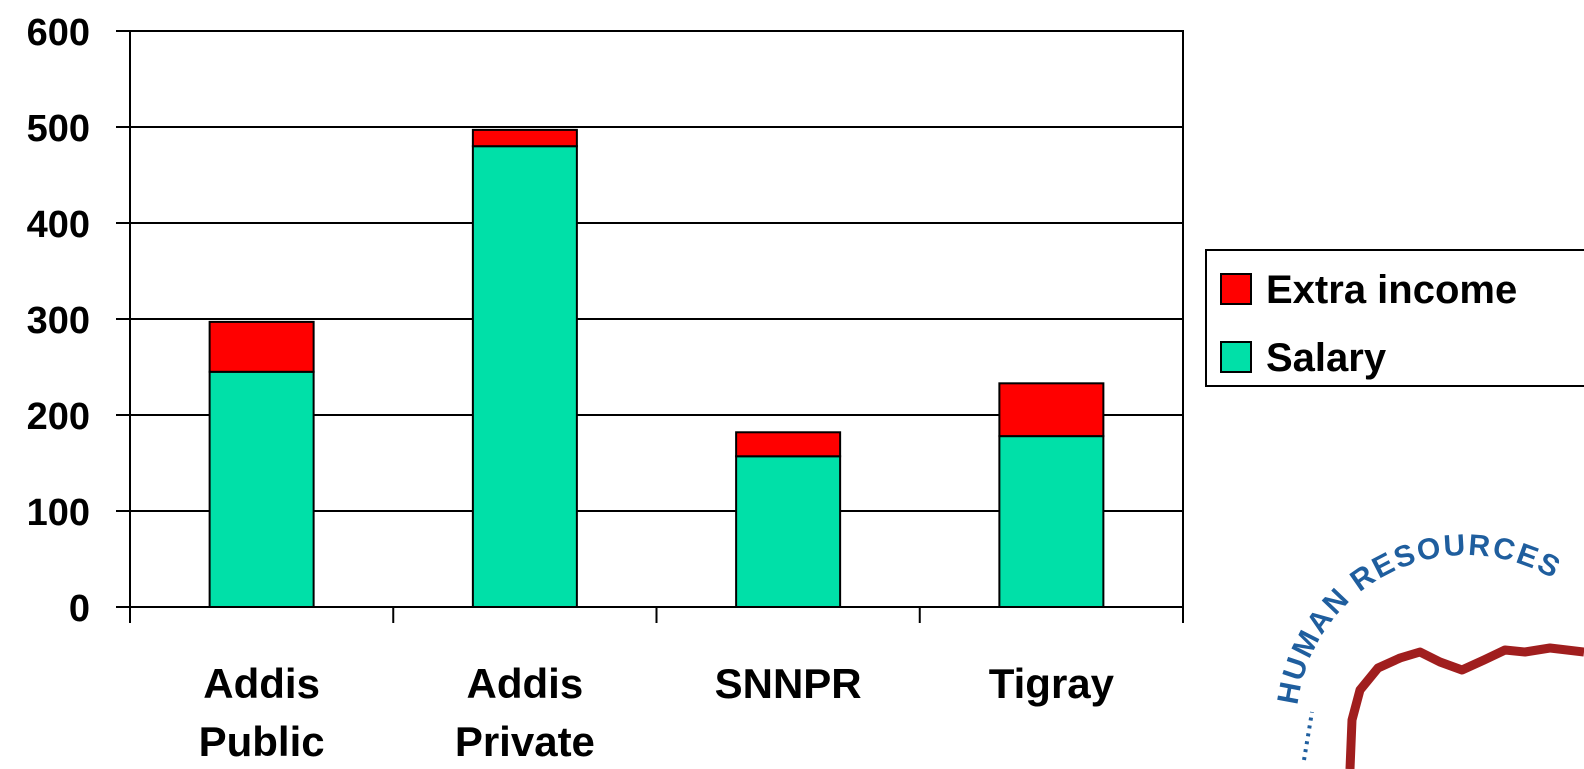 Image resolution: width=1584 pixels, height=769 pixels. I want to click on legend-label-extra-income: Extra income, so click(1391, 290).